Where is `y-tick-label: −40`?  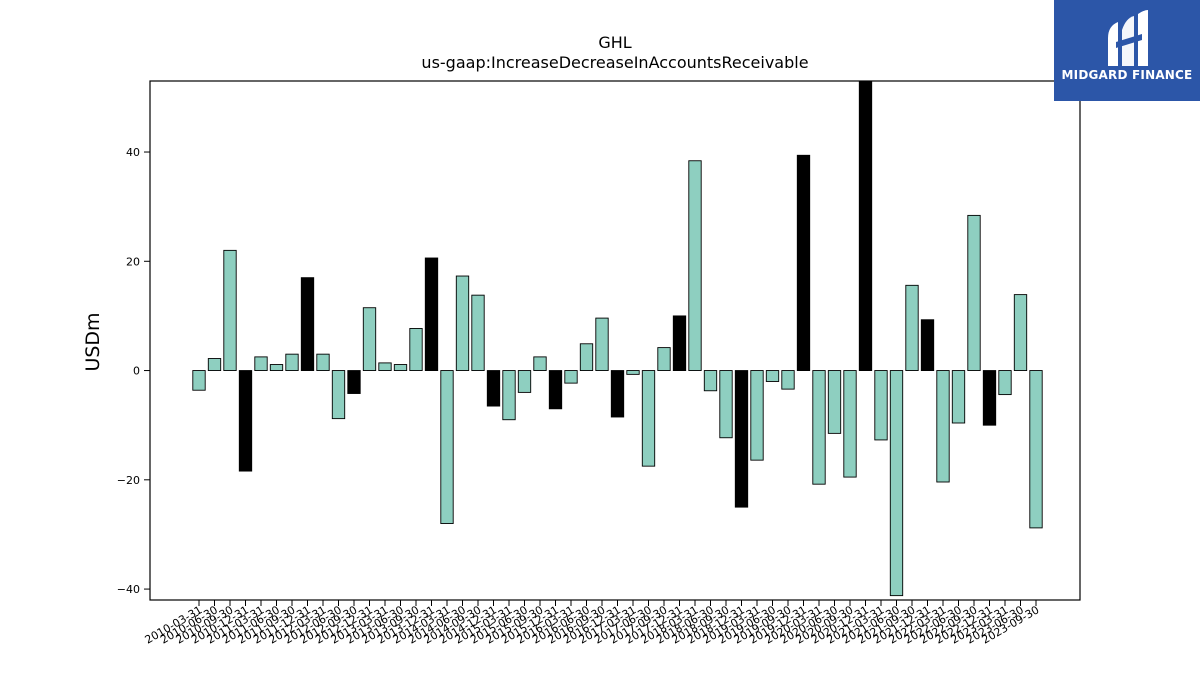
y-tick-label: −40 is located at coordinates (128, 589).